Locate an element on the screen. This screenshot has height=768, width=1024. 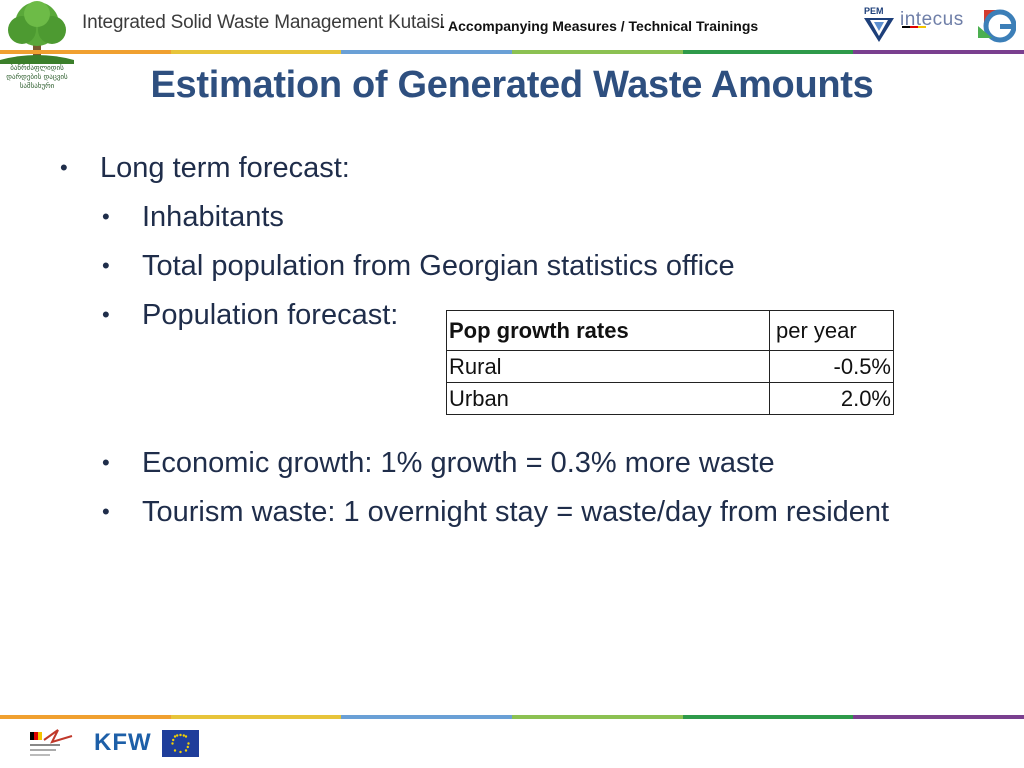
slide-title: Estimation of Generated Waste Amounts is located at coordinates (512, 85).